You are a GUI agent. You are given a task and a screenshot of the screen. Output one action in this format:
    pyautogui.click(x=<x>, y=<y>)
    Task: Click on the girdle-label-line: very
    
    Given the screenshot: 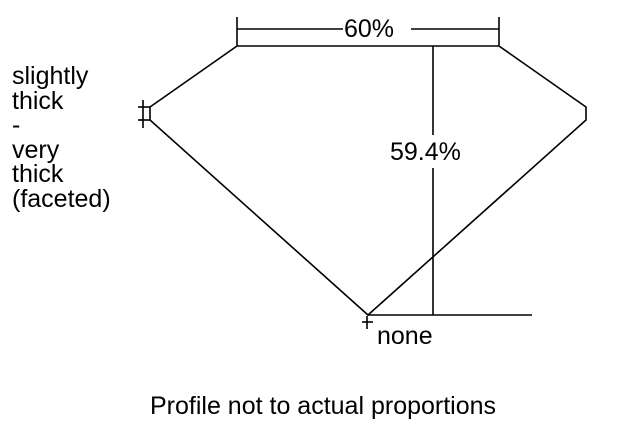 What is the action you would take?
    pyautogui.click(x=36, y=149)
    